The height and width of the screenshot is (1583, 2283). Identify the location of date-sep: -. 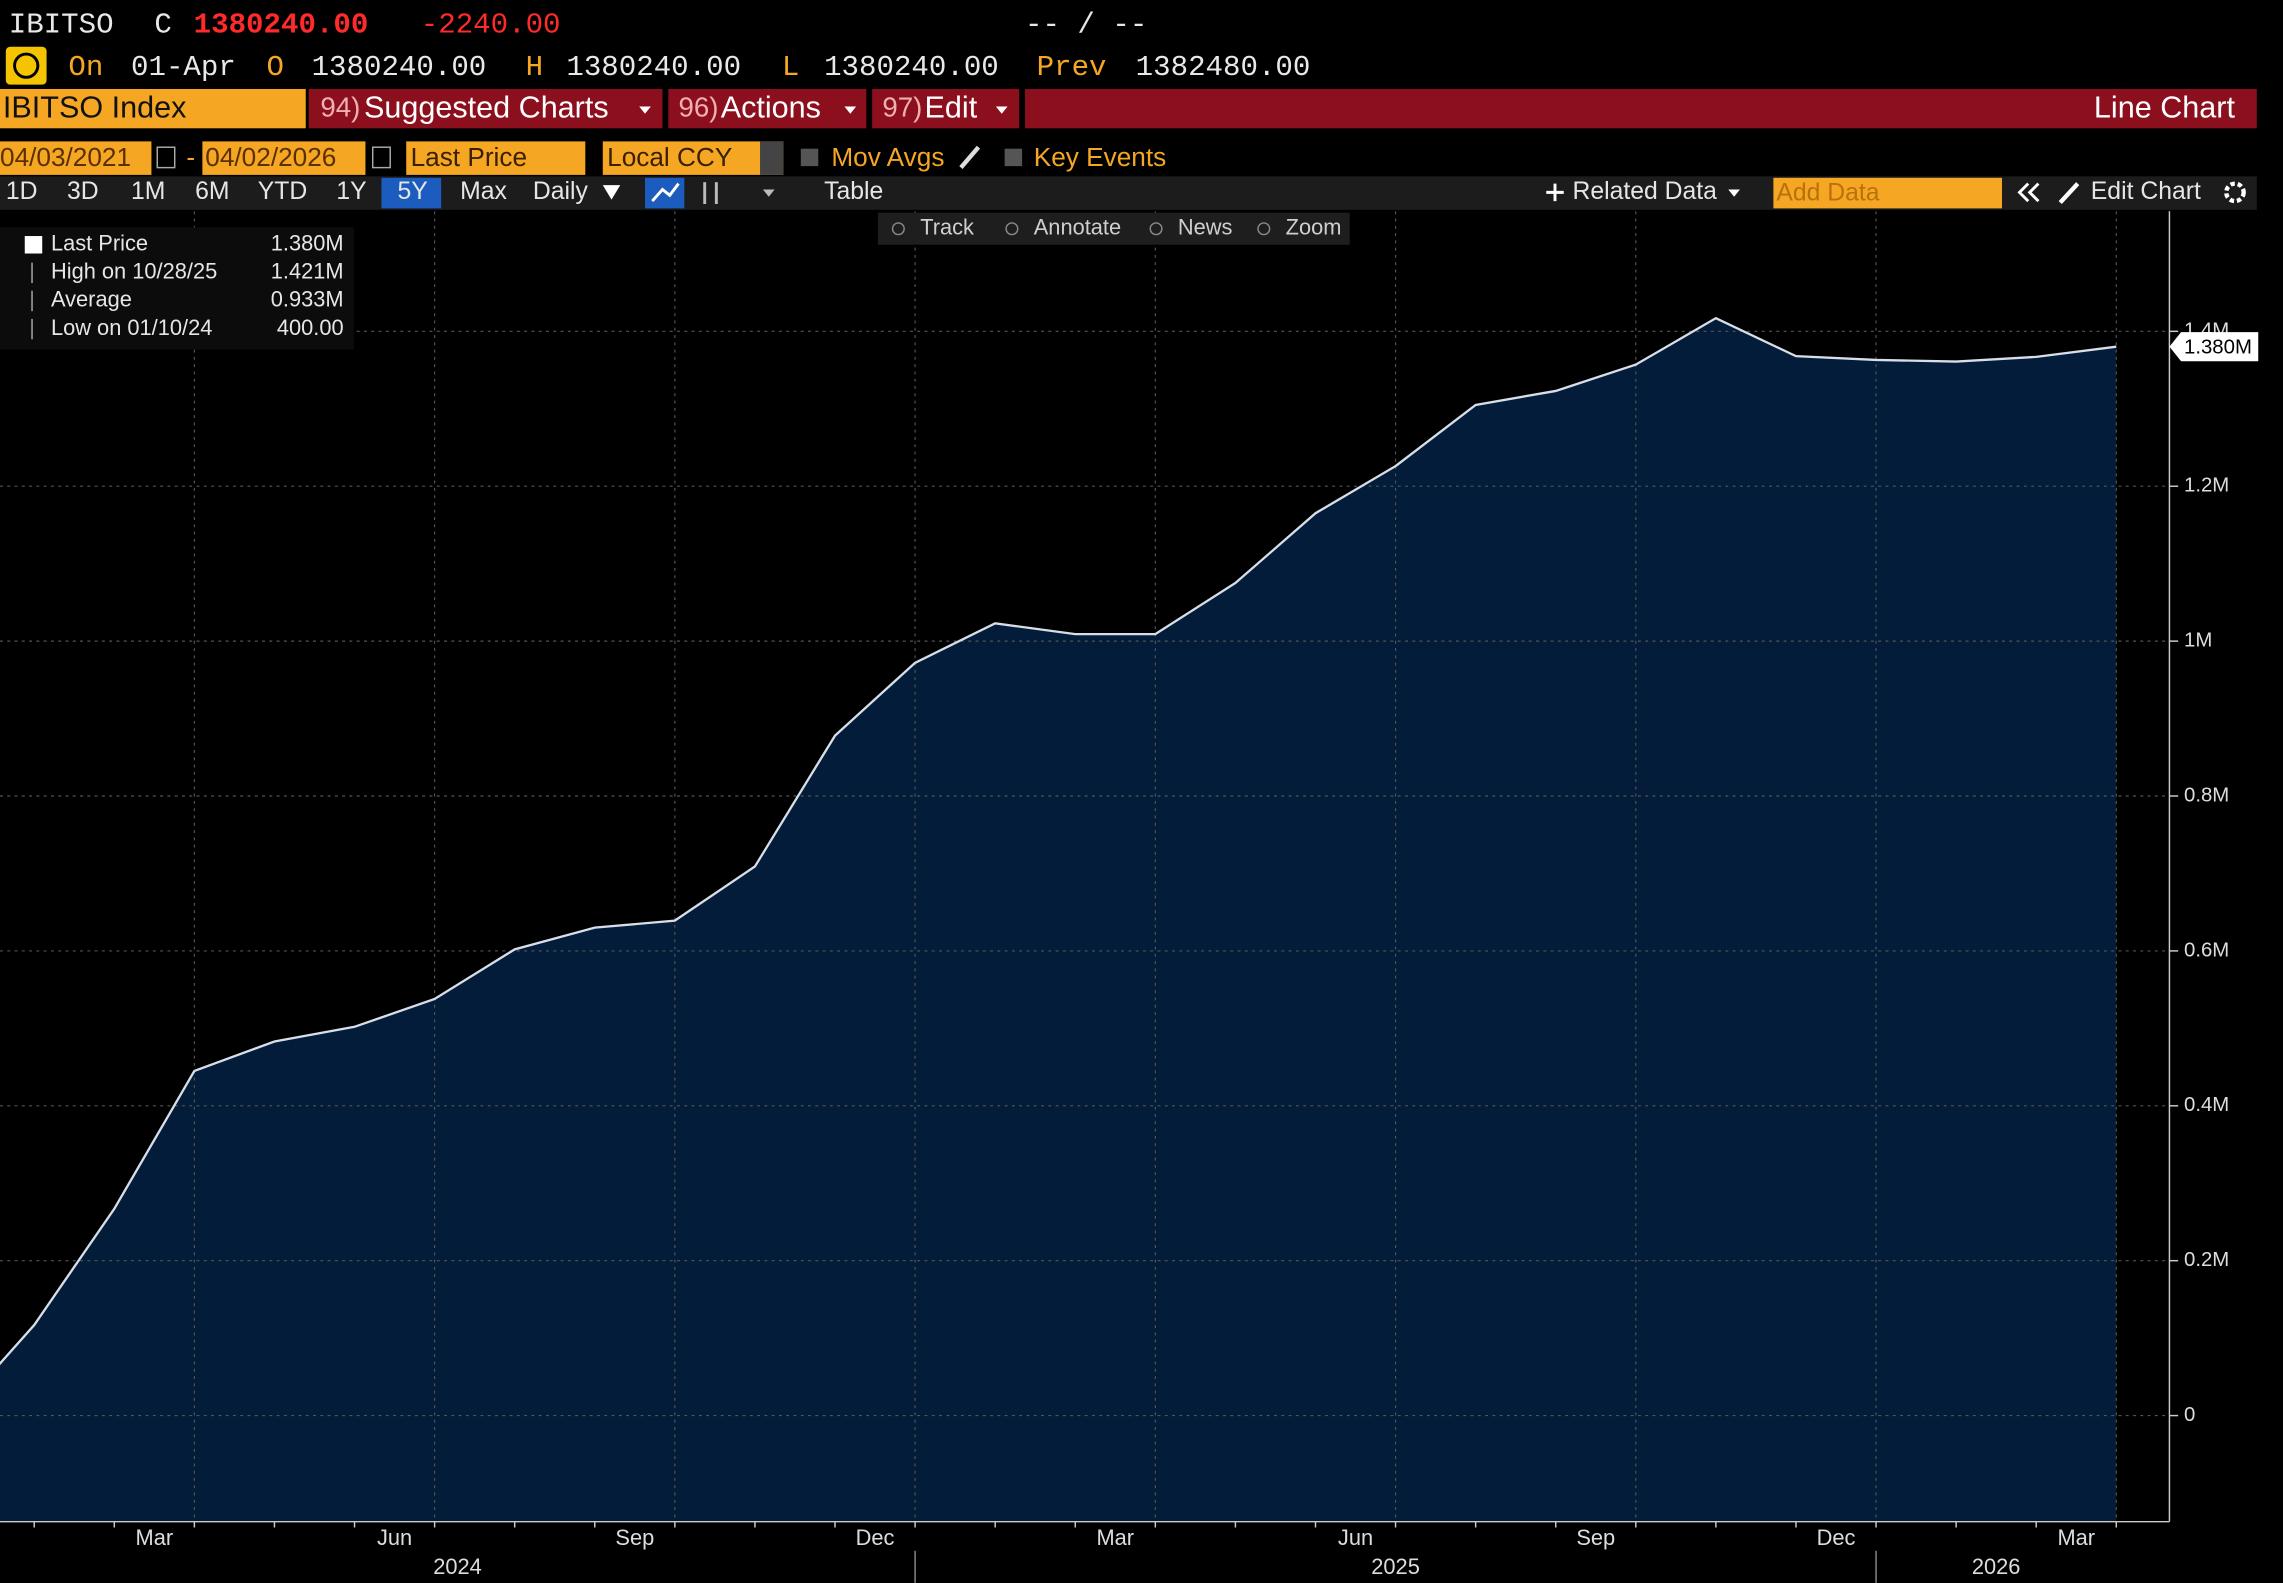
(190, 157).